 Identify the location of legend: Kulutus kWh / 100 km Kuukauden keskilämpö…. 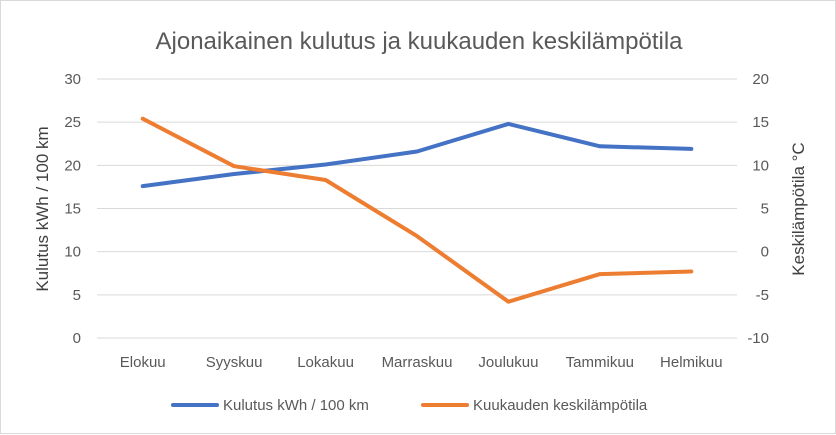
(409, 405).